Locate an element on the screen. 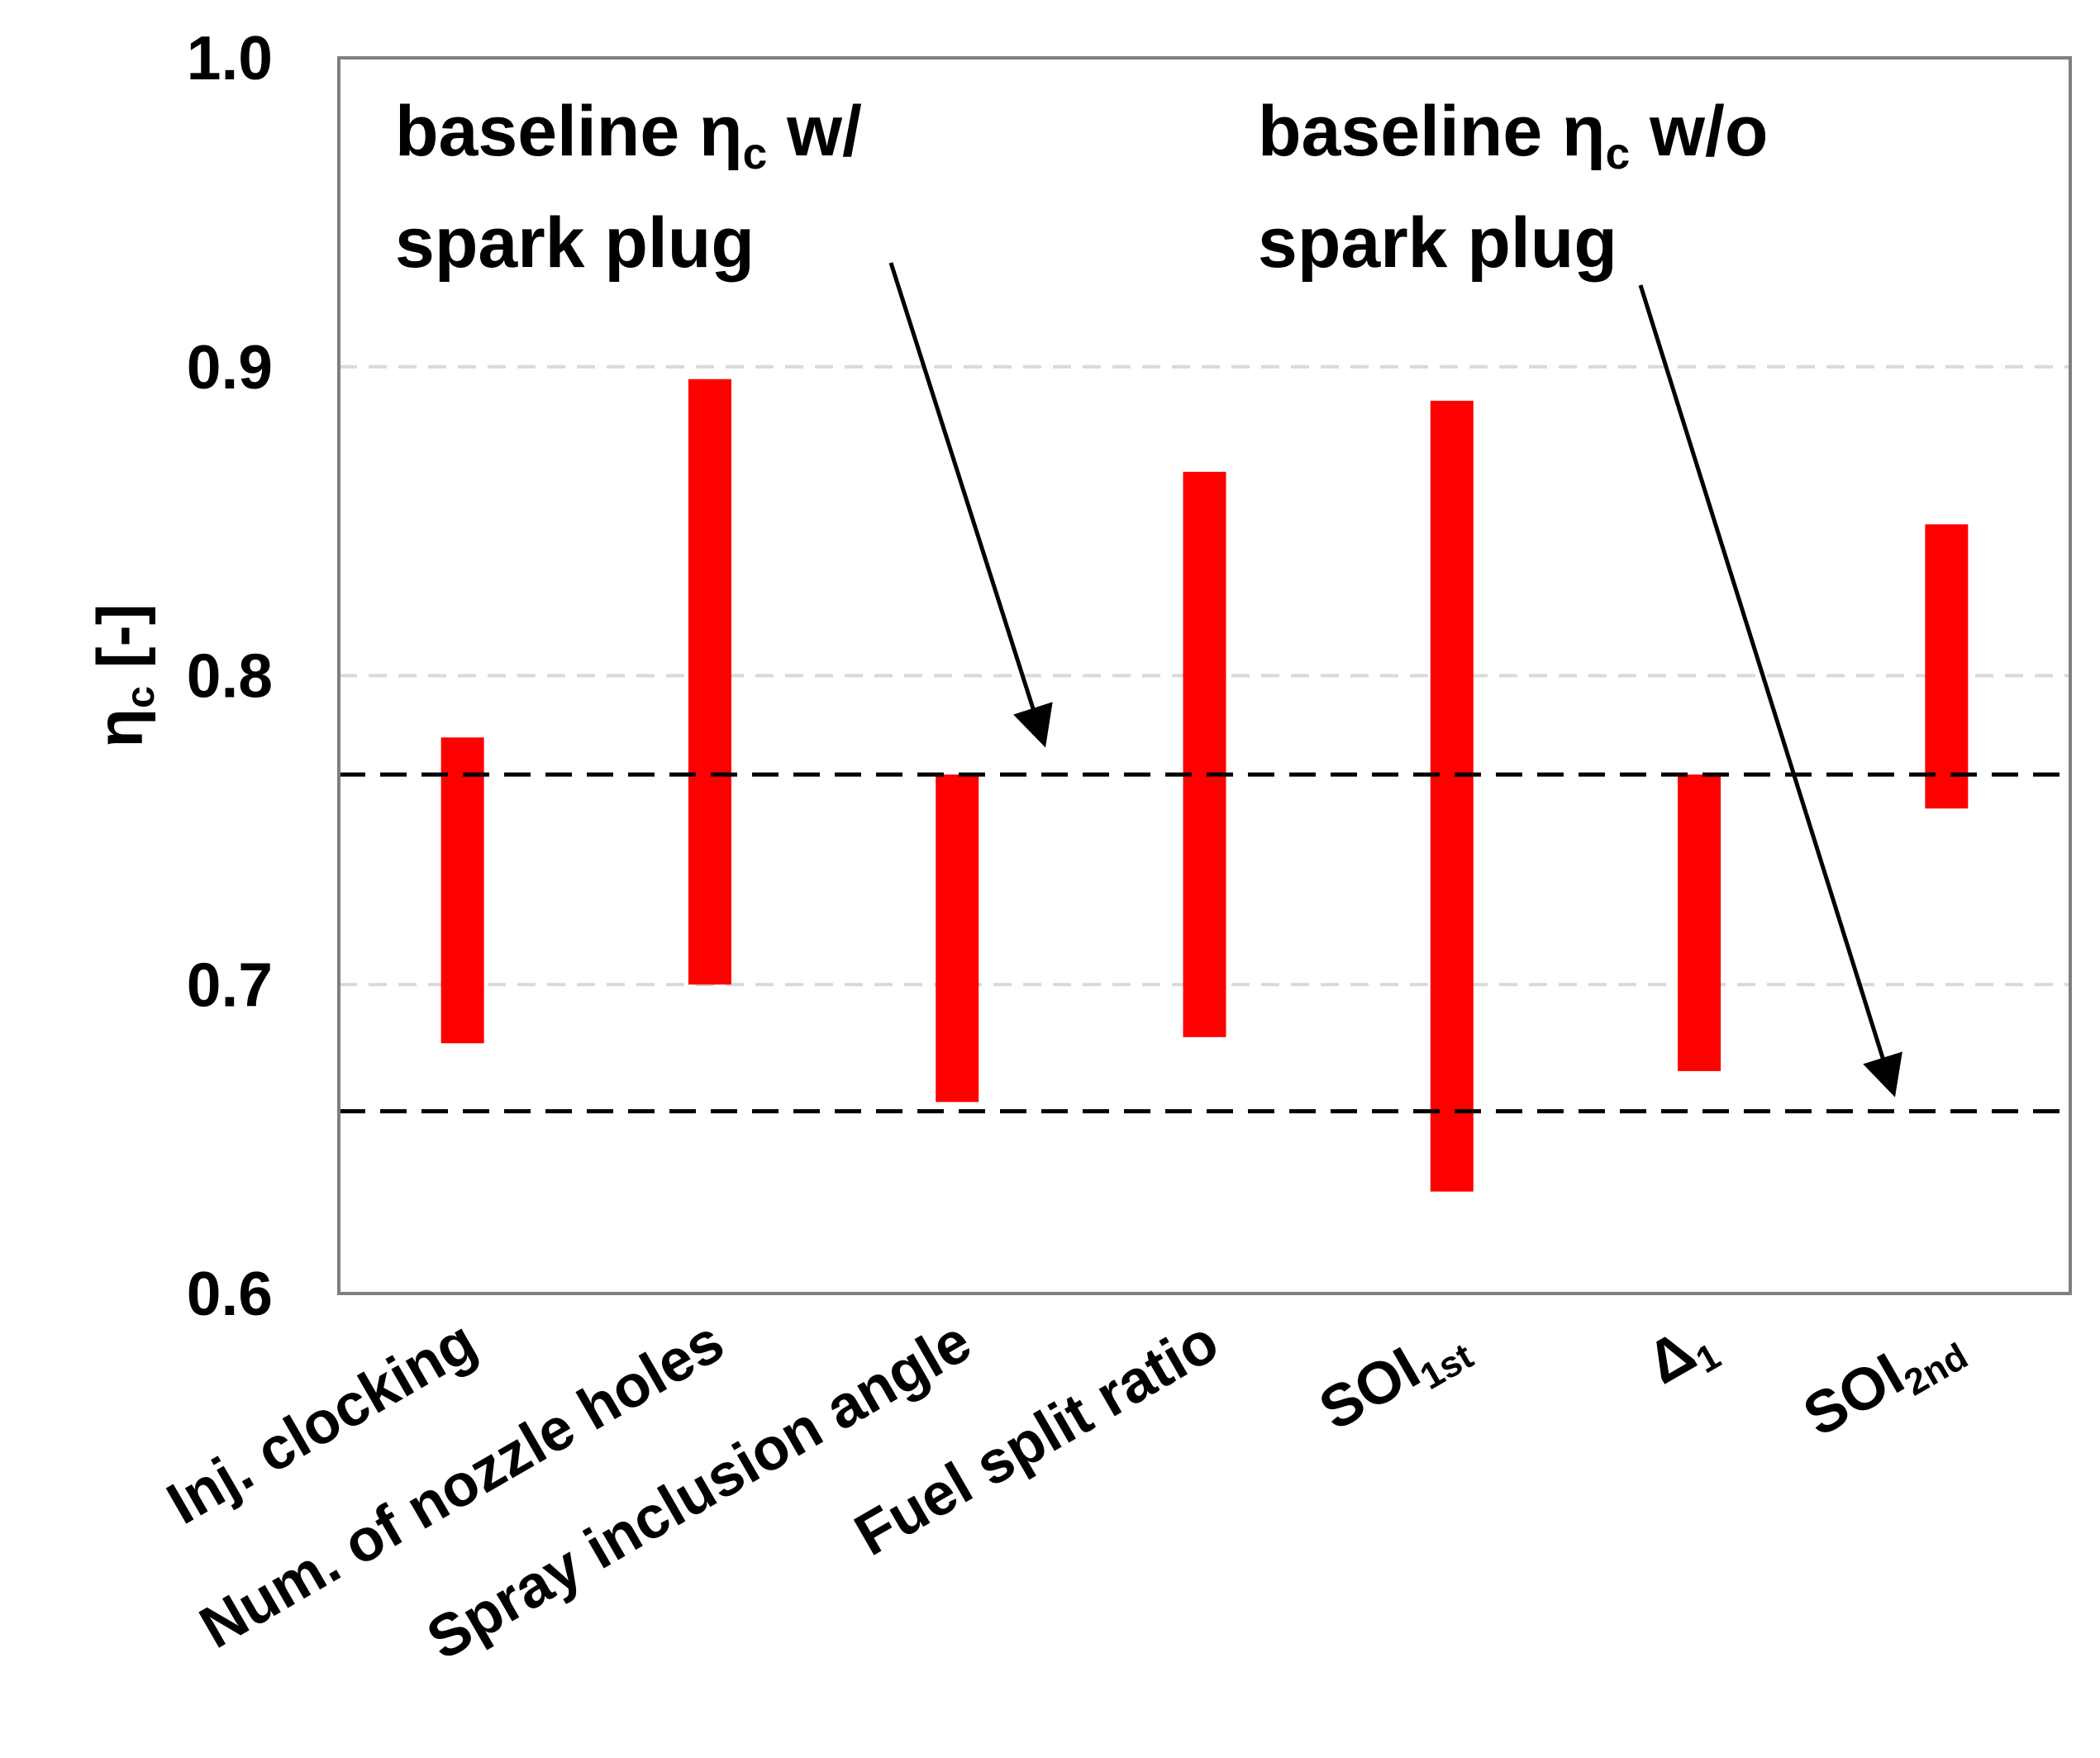 Image resolution: width=2100 pixels, height=1758 pixels. annotation-text: w/ is located at coordinates (814, 131).